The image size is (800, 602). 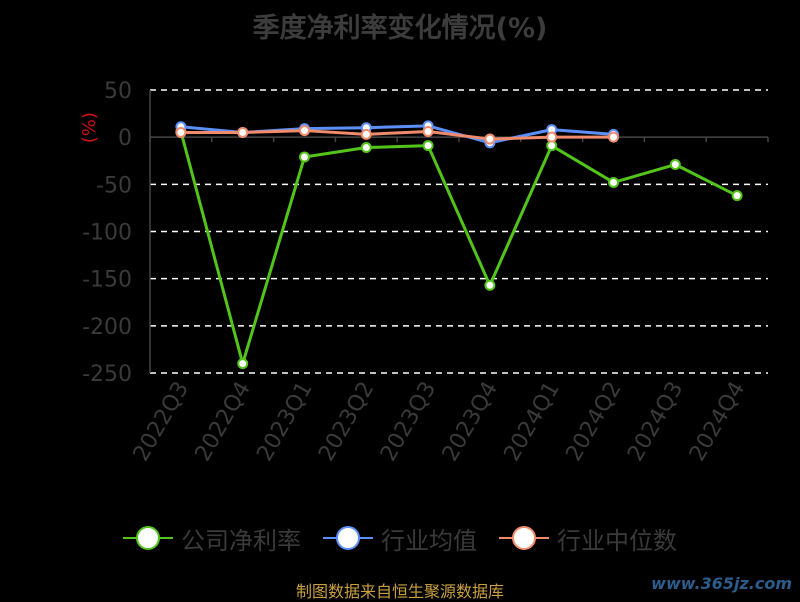 I want to click on y-tick-label: -150, so click(x=107, y=280).